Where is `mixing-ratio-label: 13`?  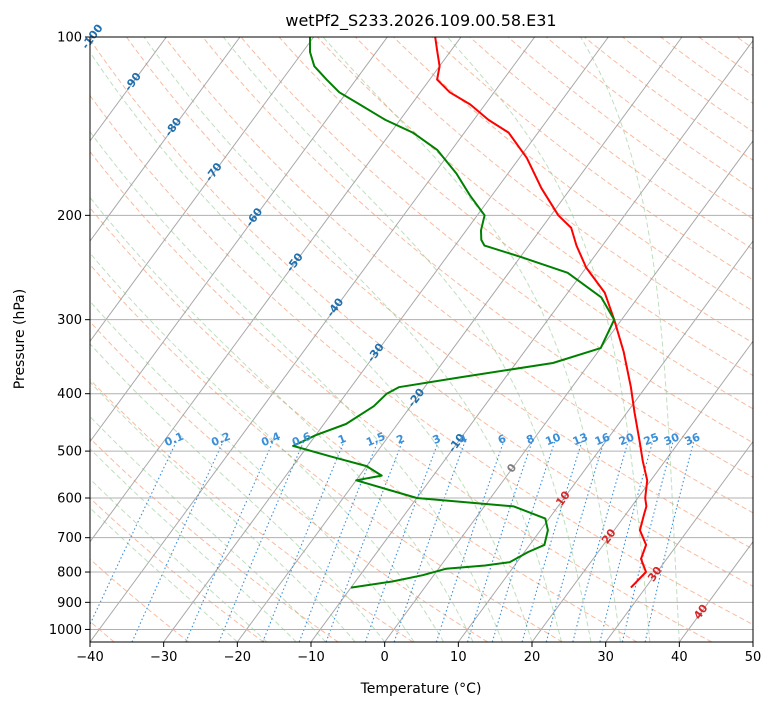 mixing-ratio-label: 13 is located at coordinates (580, 440).